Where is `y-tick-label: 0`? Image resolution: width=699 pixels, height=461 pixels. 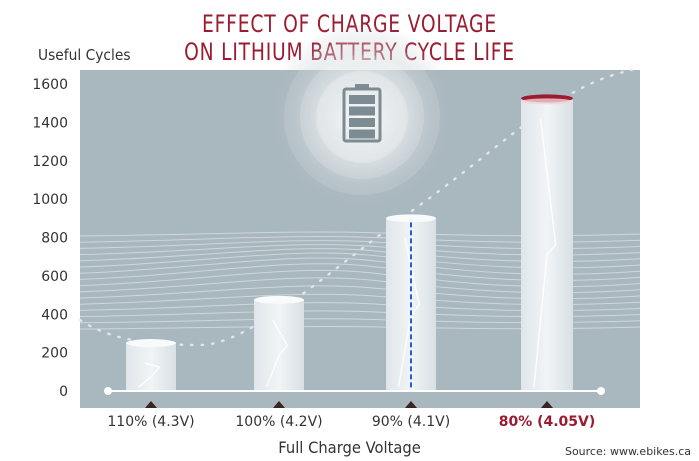
y-tick-label: 0 is located at coordinates (63, 392).